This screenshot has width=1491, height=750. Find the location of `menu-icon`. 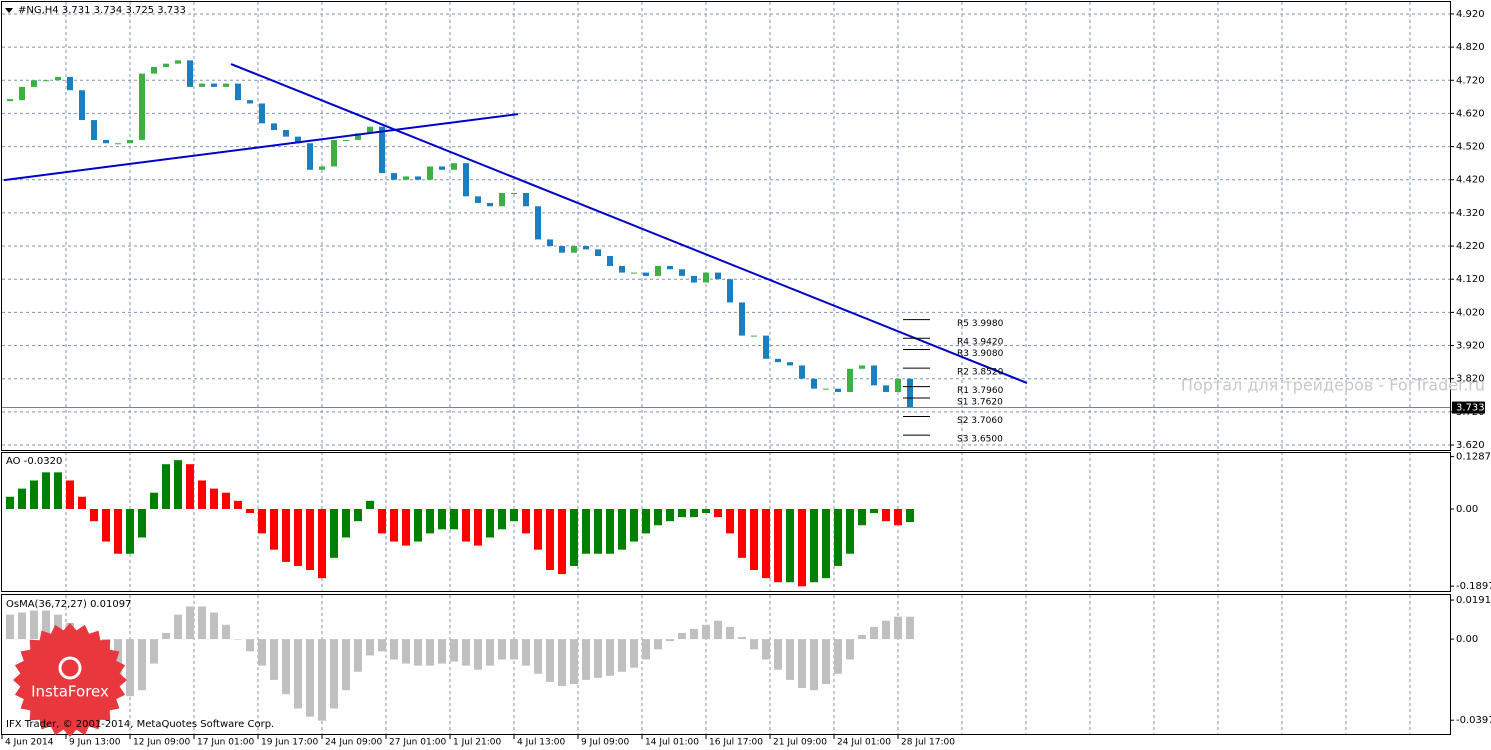

menu-icon is located at coordinates (9, 10).